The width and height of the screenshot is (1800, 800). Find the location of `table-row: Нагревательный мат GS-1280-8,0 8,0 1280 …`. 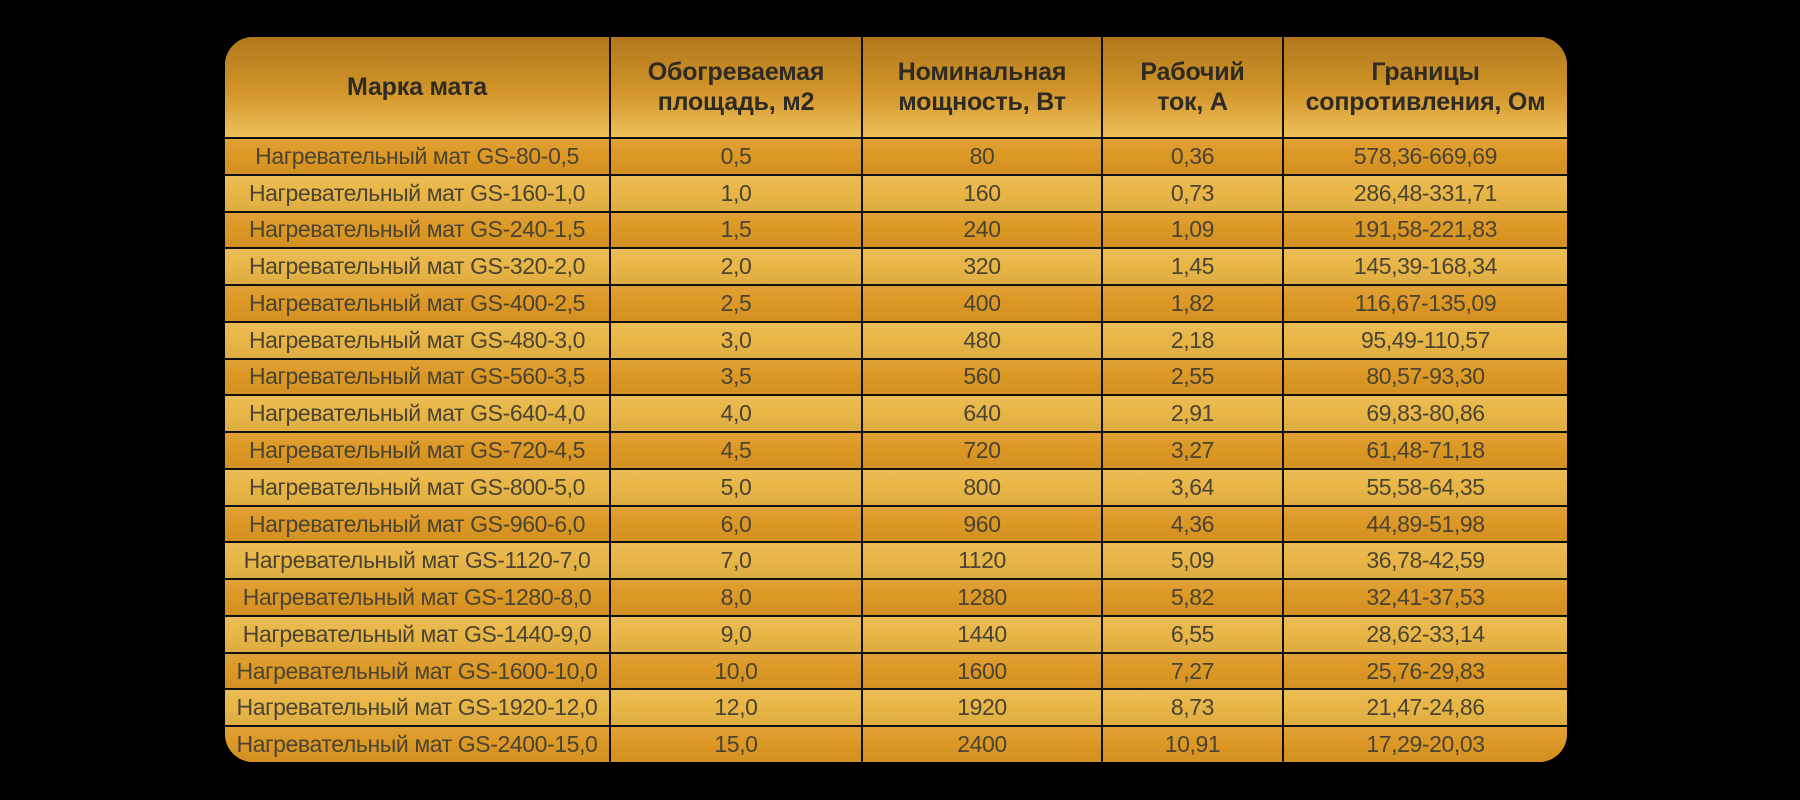

table-row: Нагревательный мат GS-1280-8,0 8,0 1280 … is located at coordinates (896, 596).